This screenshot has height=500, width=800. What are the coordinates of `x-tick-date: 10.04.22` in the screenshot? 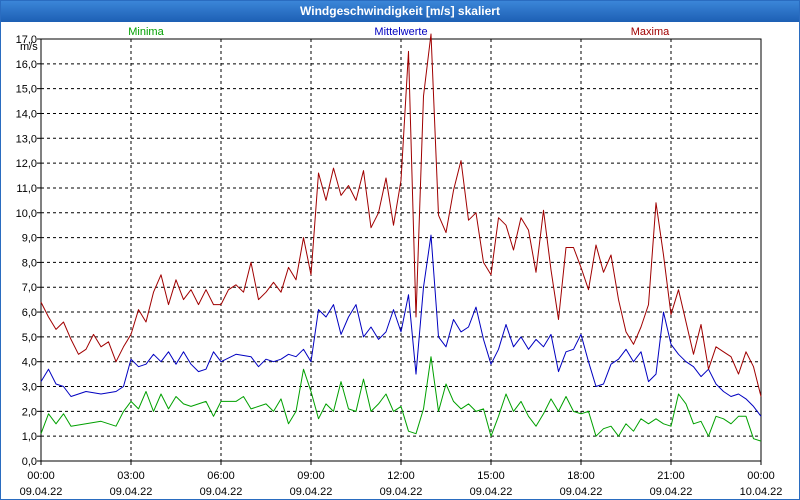 It's located at (761, 492).